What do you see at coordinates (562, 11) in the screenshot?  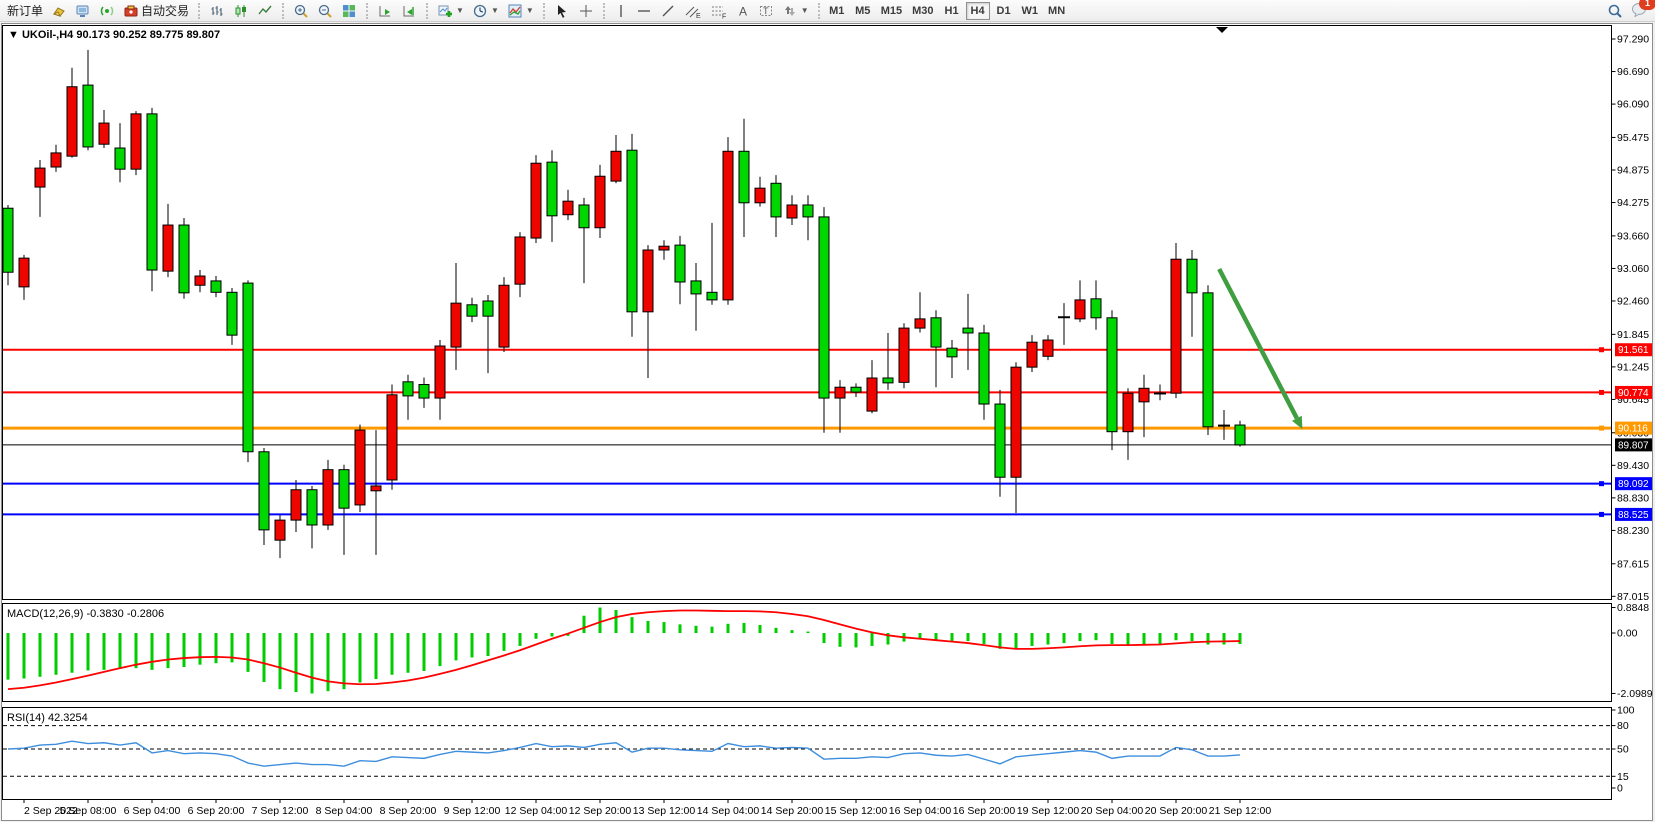 I see `cursor-button` at bounding box center [562, 11].